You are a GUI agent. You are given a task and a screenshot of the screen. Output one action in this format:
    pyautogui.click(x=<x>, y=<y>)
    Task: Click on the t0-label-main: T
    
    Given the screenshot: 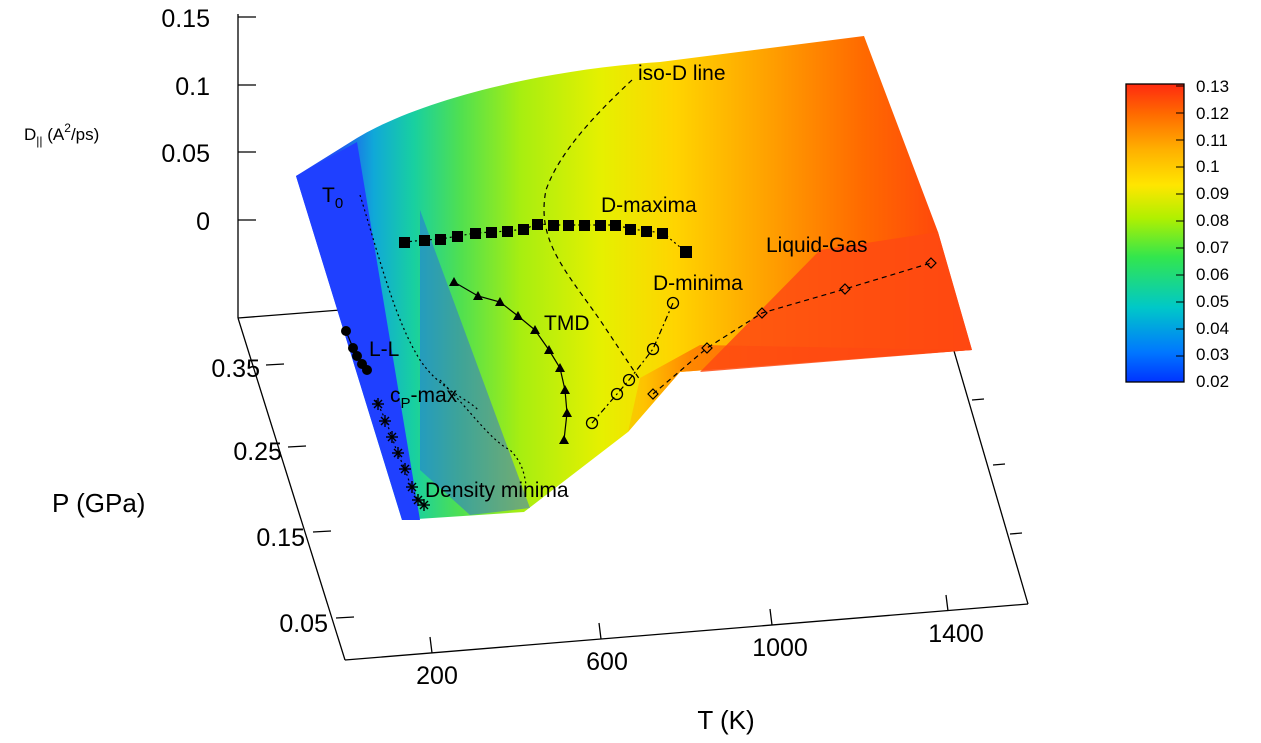 What is the action you would take?
    pyautogui.click(x=328, y=195)
    